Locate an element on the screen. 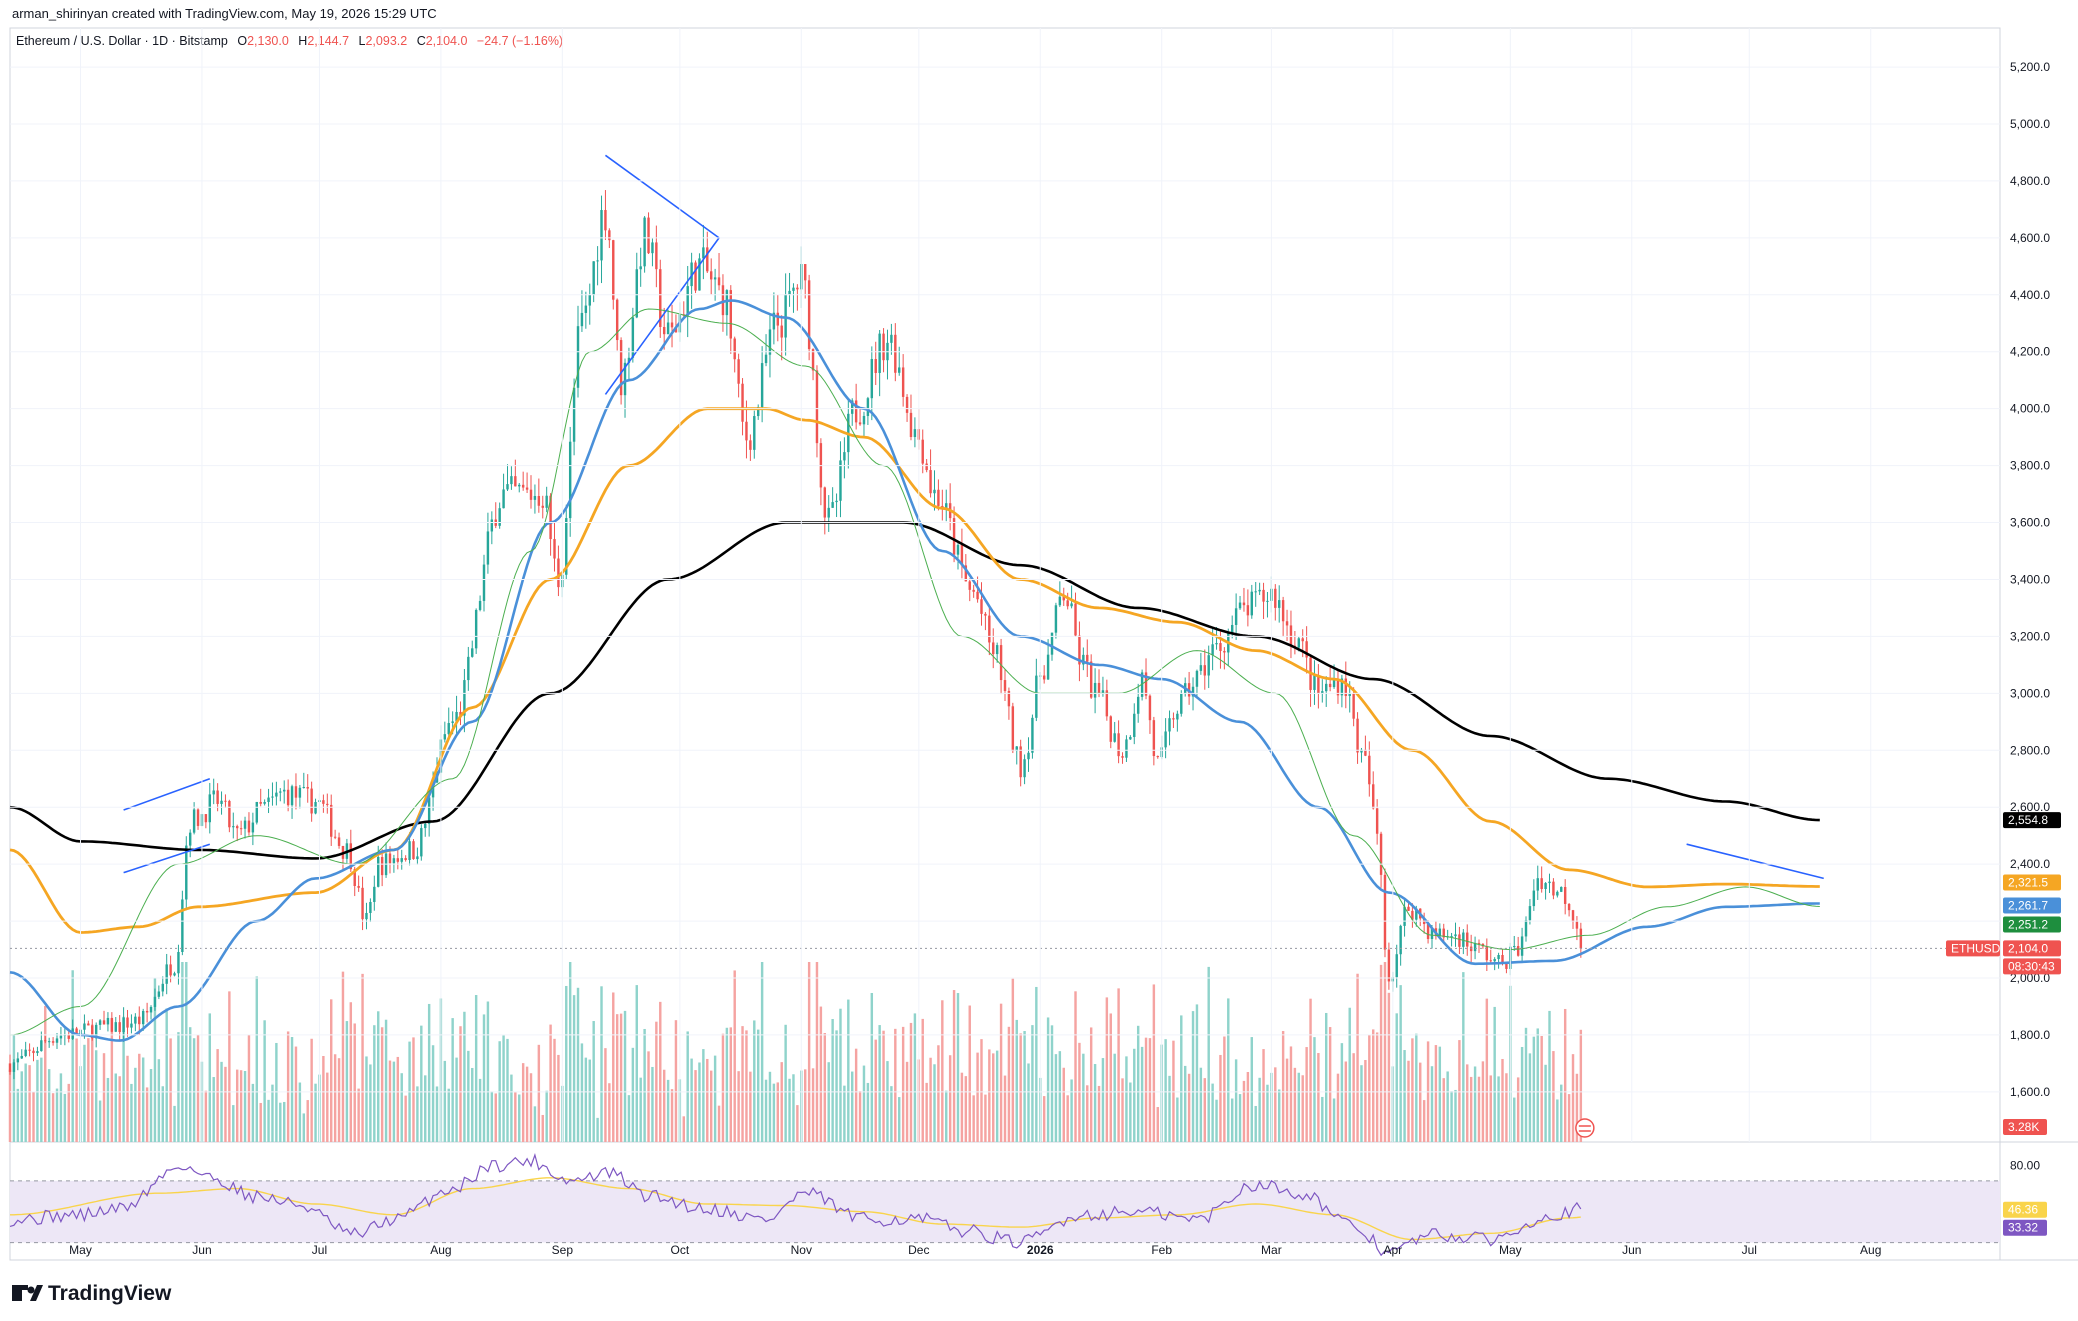 Image resolution: width=2078 pixels, height=1321 pixels. rsi-pane: 80.00 is located at coordinates (1024, 1204).